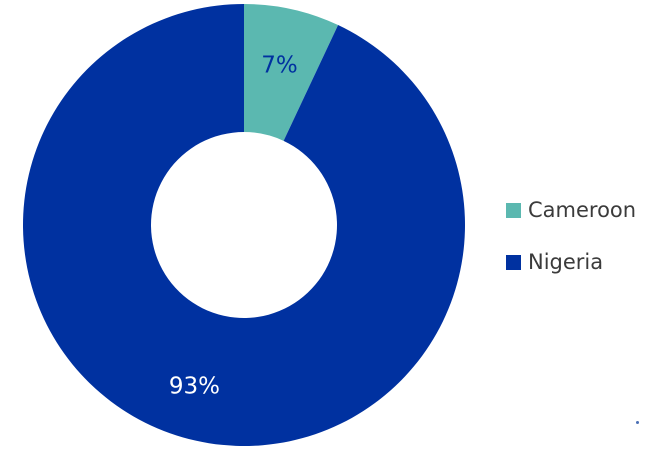 The image size is (667, 450). What do you see at coordinates (582, 209) in the screenshot?
I see `legend-label-cameroon: Cameroon` at bounding box center [582, 209].